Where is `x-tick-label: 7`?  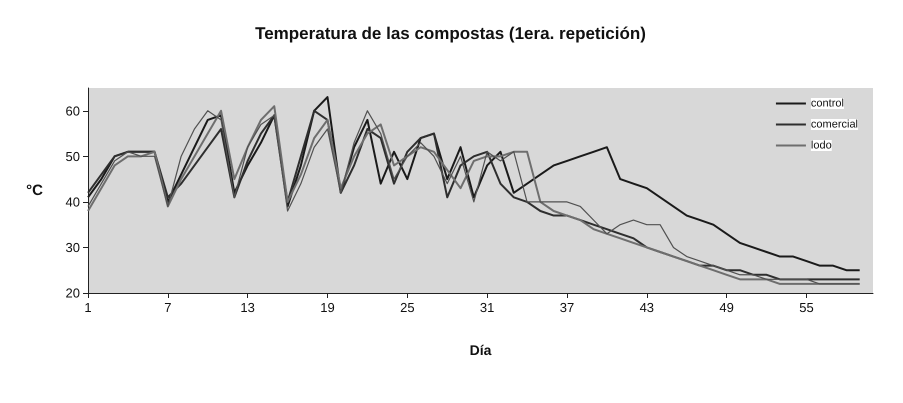
x-tick-label: 7 is located at coordinates (168, 307).